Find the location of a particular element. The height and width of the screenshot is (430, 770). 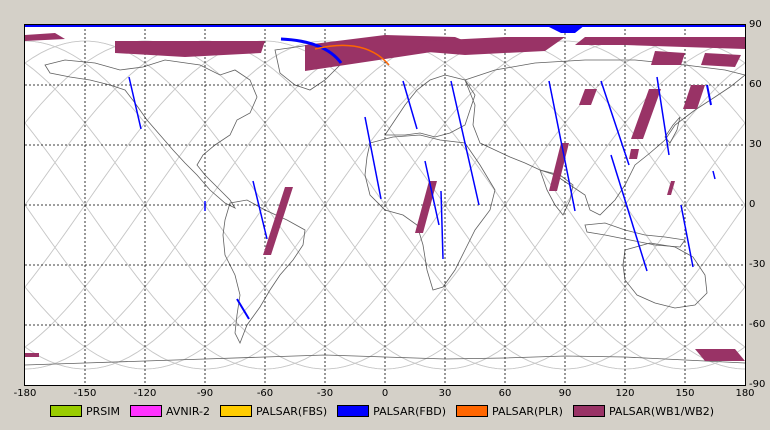

legend-label-palsar-fbs: PALSAR(FBS) is located at coordinates (291, 411).